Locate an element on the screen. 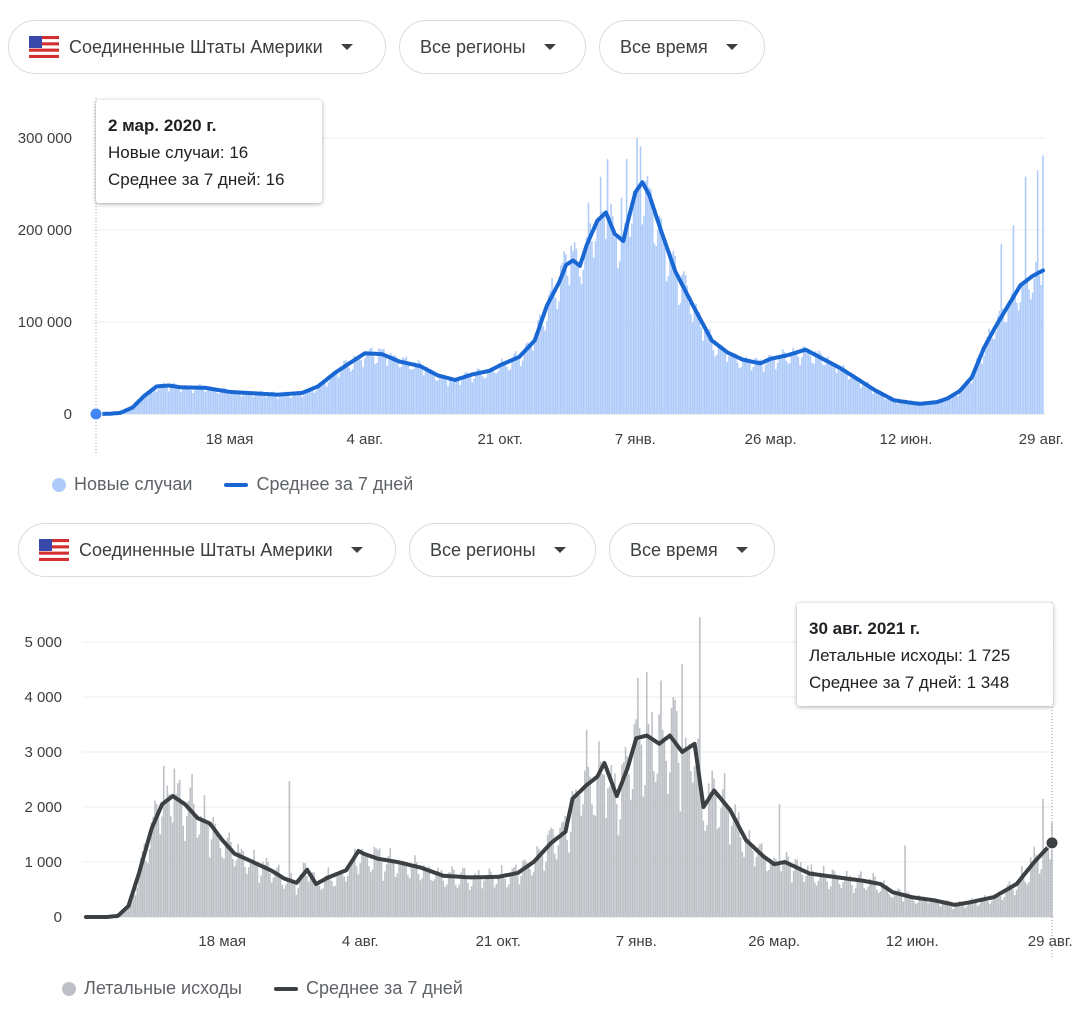 This screenshot has width=1079, height=1009. x-tick-label: 12 июн. is located at coordinates (912, 941).